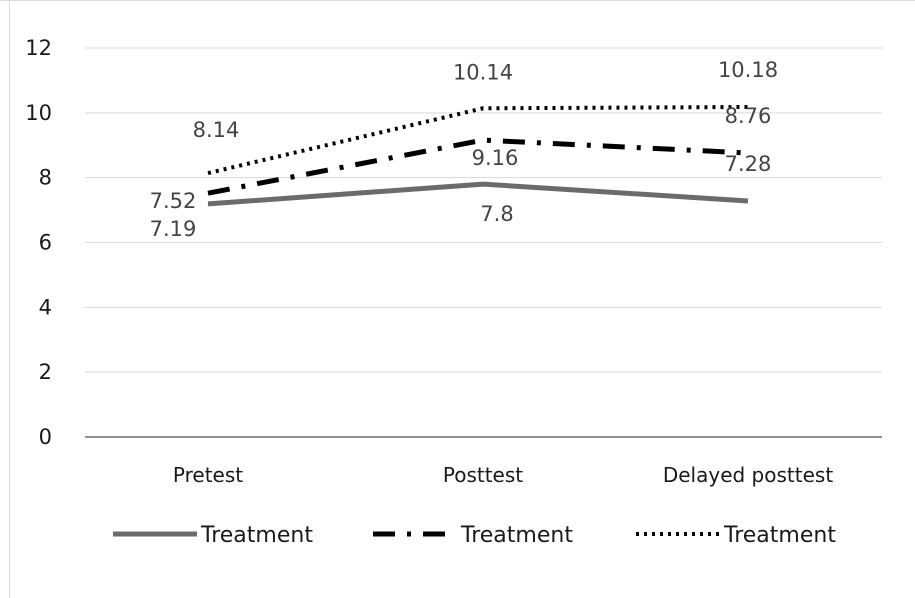 This screenshot has height=598, width=915. I want to click on data-label: 9.16, so click(495, 158).